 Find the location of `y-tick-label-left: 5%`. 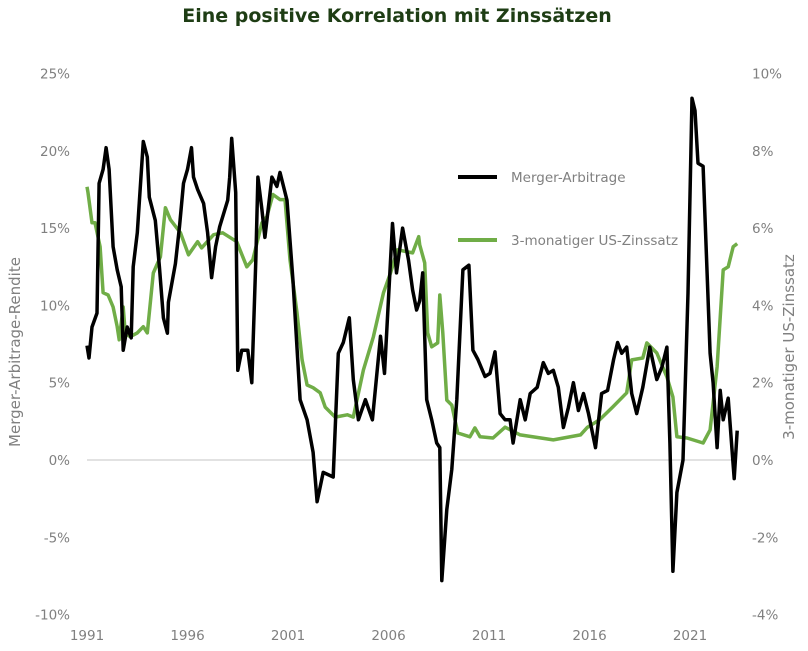

y-tick-label-left: 5% is located at coordinates (60, 384).